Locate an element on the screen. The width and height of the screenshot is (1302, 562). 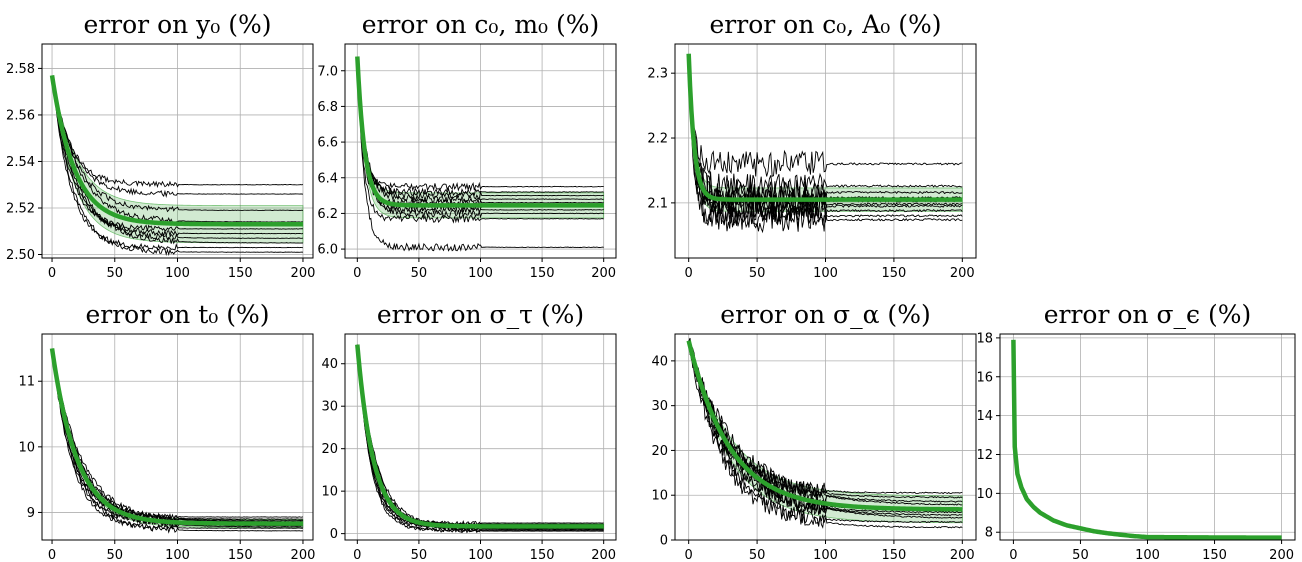
y-tick-label: 6.8 is located at coordinates (327, 107).